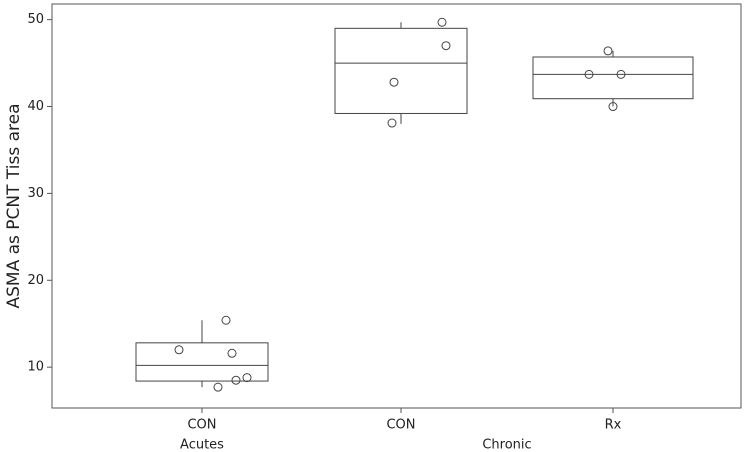 This screenshot has width=749, height=452. Describe the element at coordinates (35, 106) in the screenshot. I see `y-tick-label: 40` at that location.